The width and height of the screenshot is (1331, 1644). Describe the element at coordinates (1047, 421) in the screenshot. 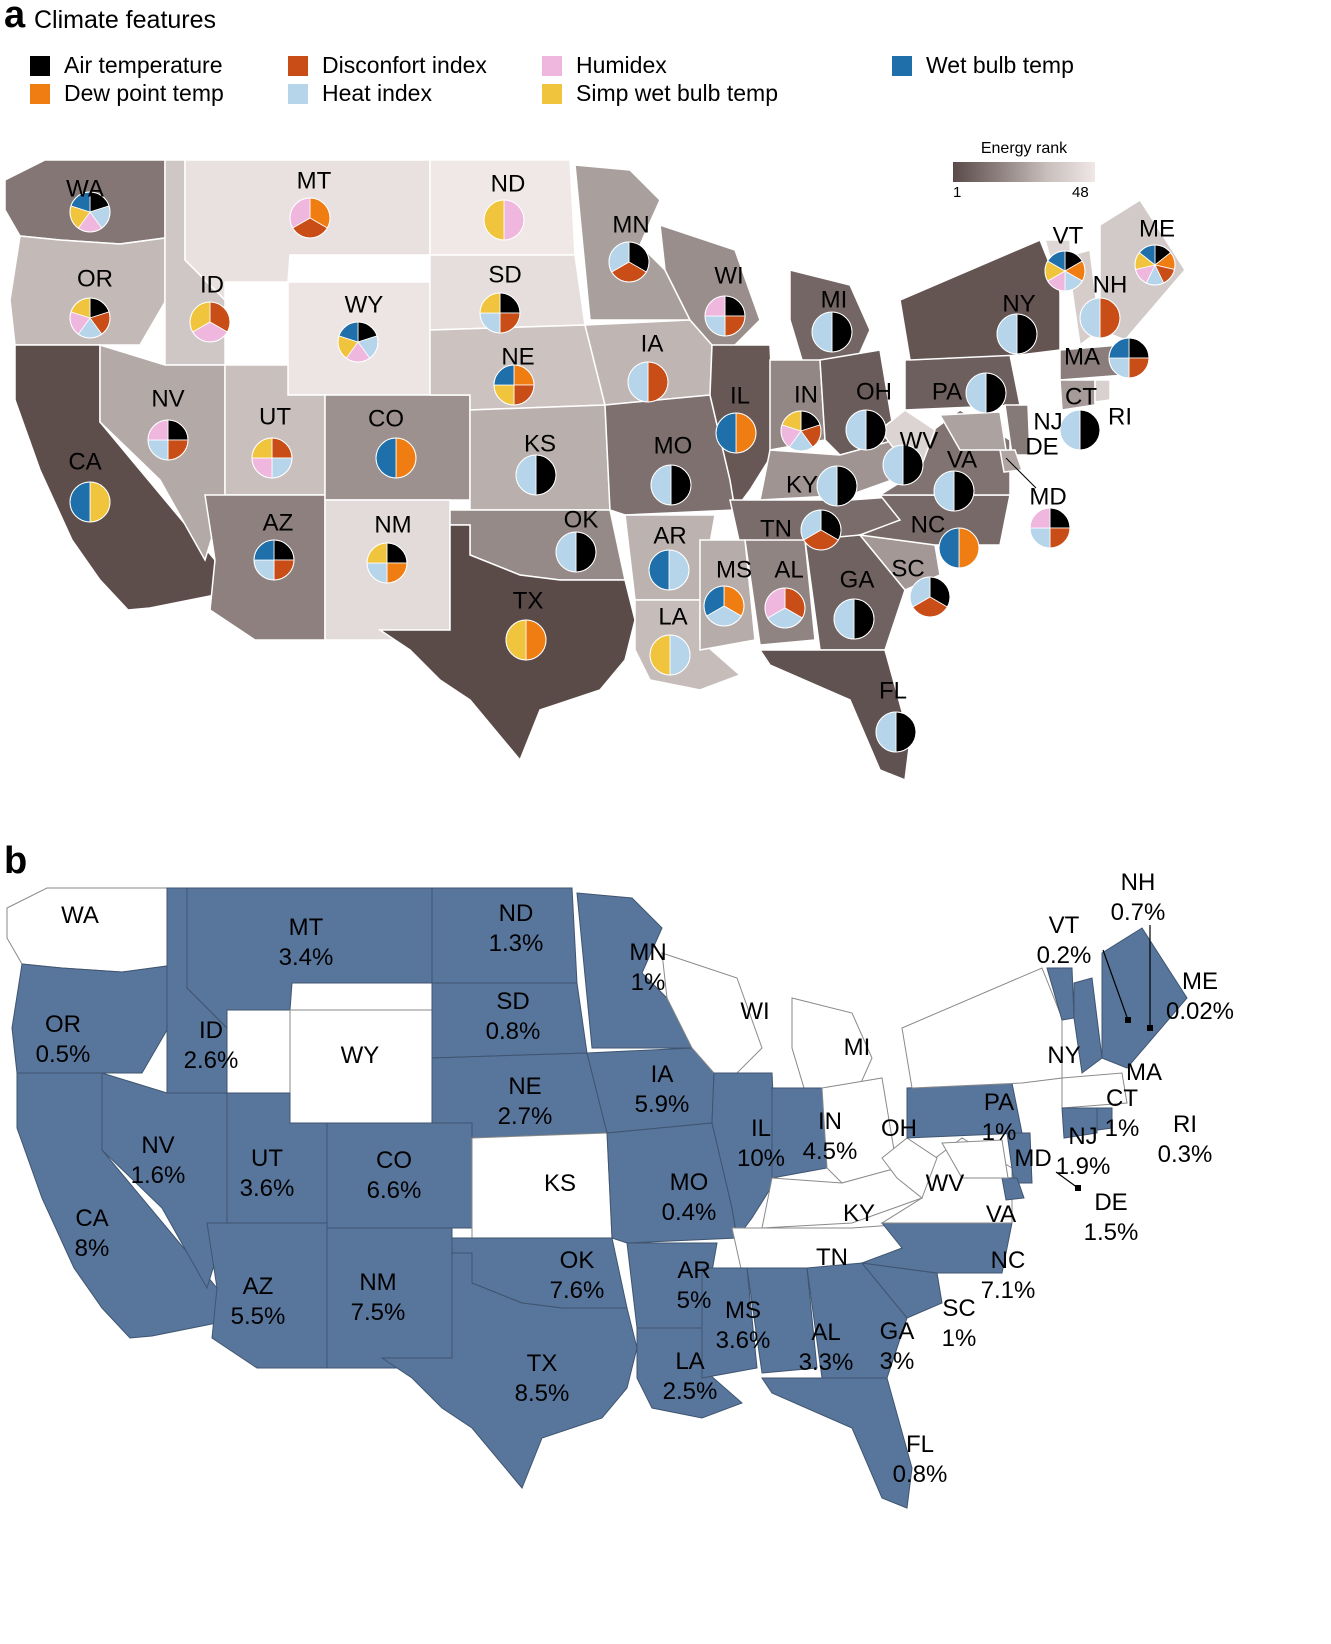

I see `state-label-a-nj: NJ` at that location.